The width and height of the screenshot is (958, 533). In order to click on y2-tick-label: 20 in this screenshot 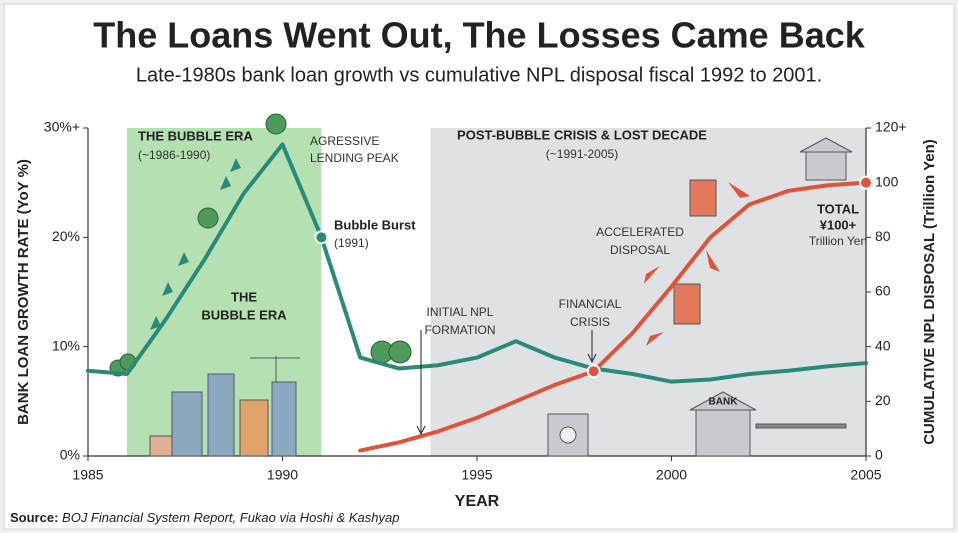, I will do `click(883, 400)`.